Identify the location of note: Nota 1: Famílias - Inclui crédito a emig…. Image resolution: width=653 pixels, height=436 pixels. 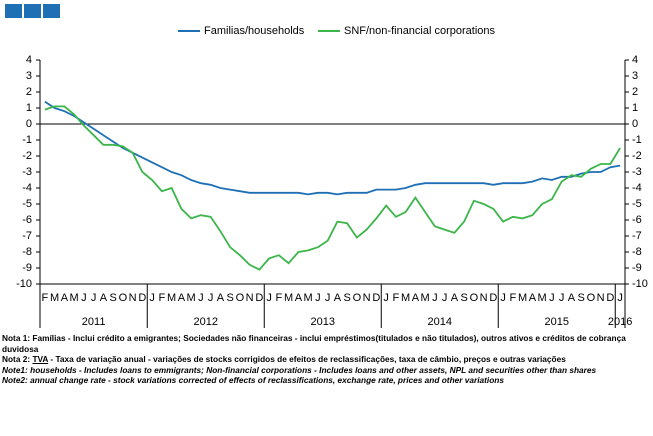
(322, 343).